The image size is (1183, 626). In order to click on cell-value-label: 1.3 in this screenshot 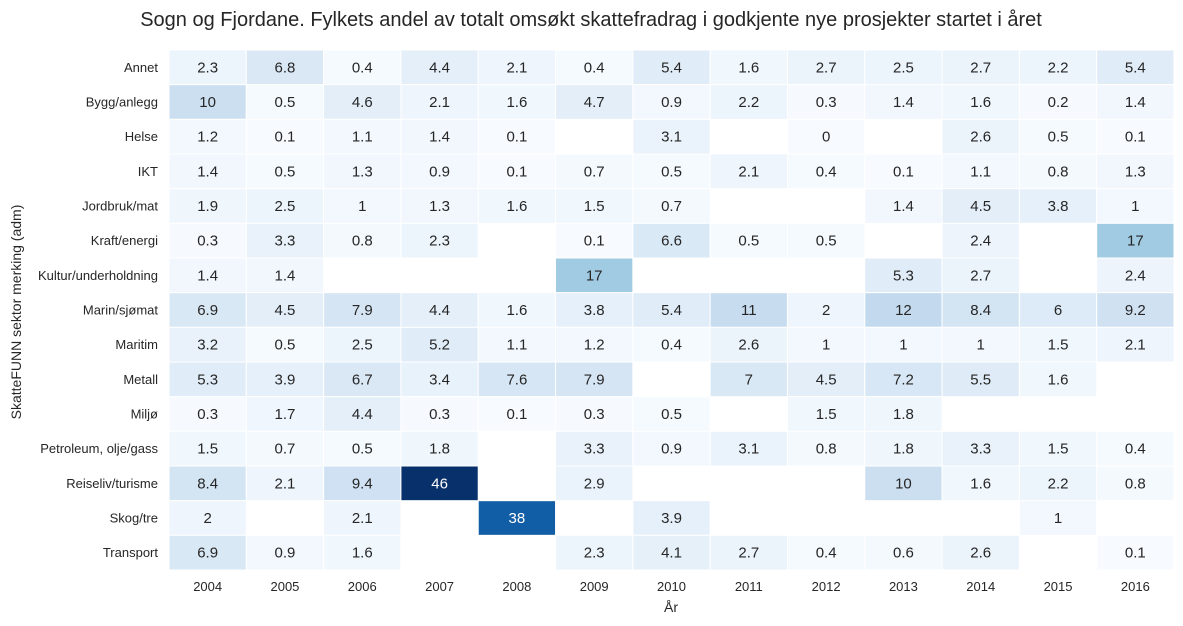, I will do `click(362, 171)`.